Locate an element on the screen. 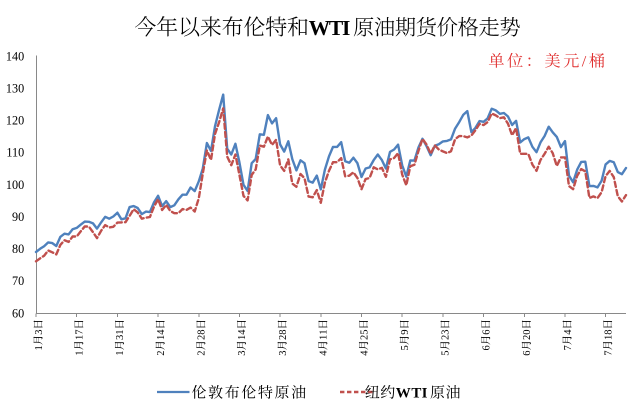  svg-text: 130 is located at coordinates (15, 88).